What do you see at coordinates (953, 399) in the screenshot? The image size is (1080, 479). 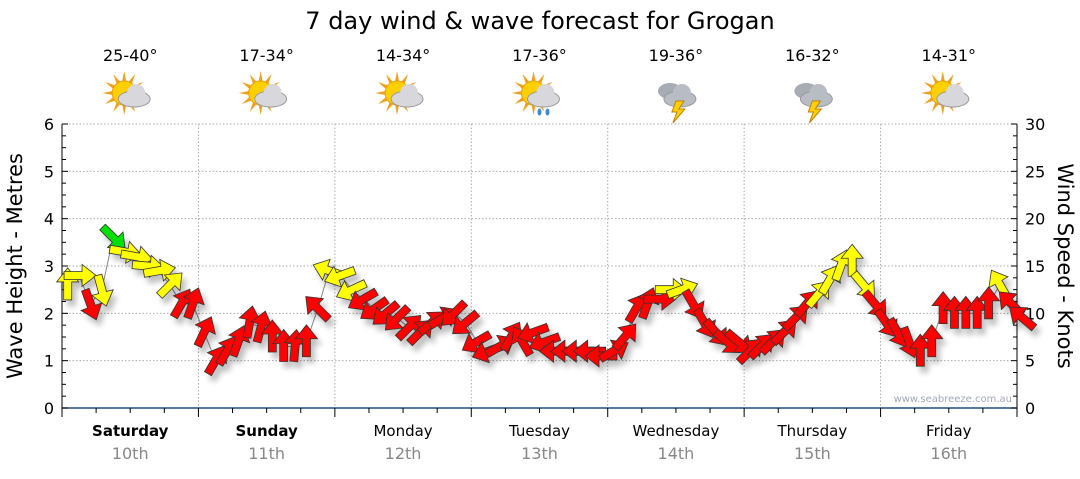 I see `watermark: www.seabreeze.com.au` at bounding box center [953, 399].